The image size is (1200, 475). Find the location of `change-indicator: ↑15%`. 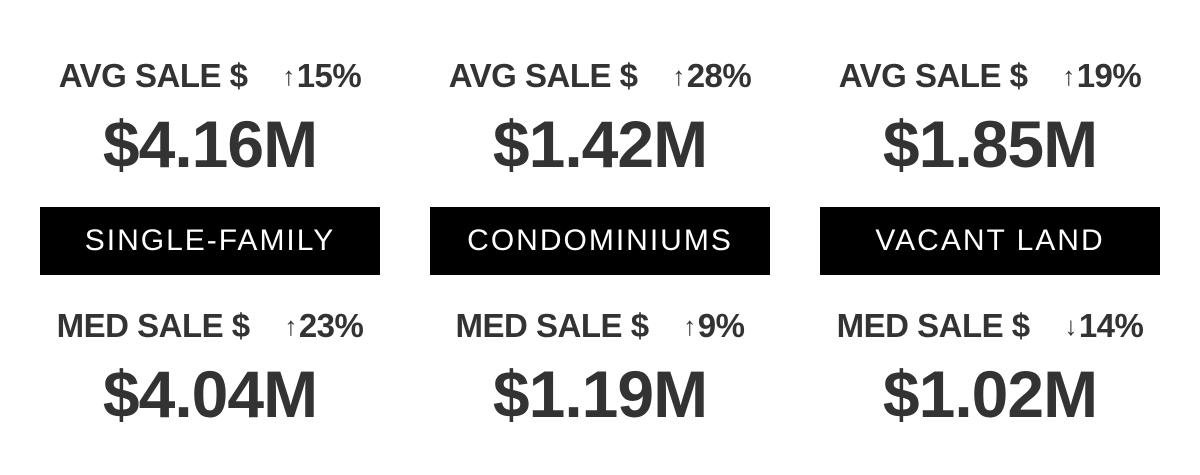

change-indicator: ↑15% is located at coordinates (322, 77).